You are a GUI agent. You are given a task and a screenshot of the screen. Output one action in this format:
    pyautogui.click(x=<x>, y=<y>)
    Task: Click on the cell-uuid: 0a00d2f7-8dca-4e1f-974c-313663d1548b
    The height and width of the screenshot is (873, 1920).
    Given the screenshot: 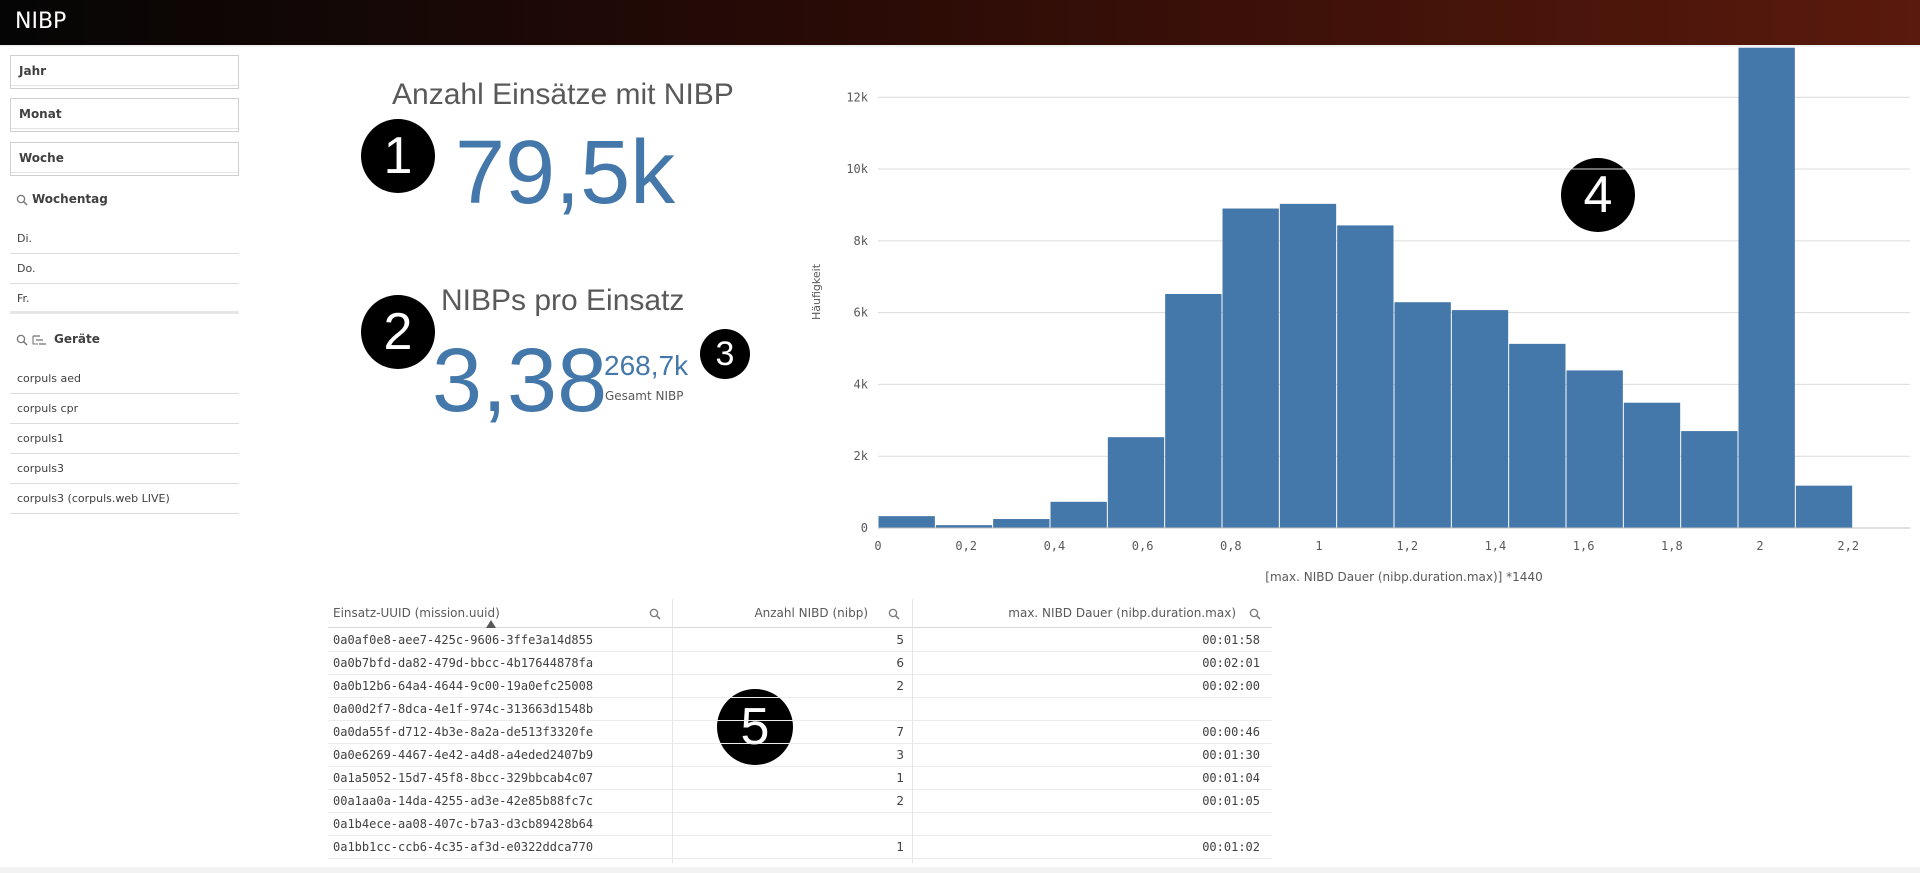 What is the action you would take?
    pyautogui.click(x=463, y=709)
    